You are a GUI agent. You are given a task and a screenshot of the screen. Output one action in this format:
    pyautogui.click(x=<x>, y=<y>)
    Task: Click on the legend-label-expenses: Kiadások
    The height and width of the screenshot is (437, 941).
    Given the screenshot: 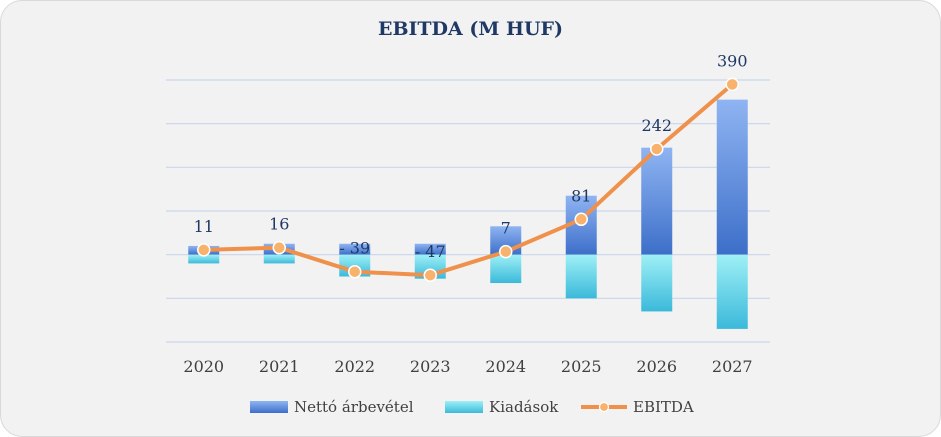 What is the action you would take?
    pyautogui.click(x=524, y=407)
    